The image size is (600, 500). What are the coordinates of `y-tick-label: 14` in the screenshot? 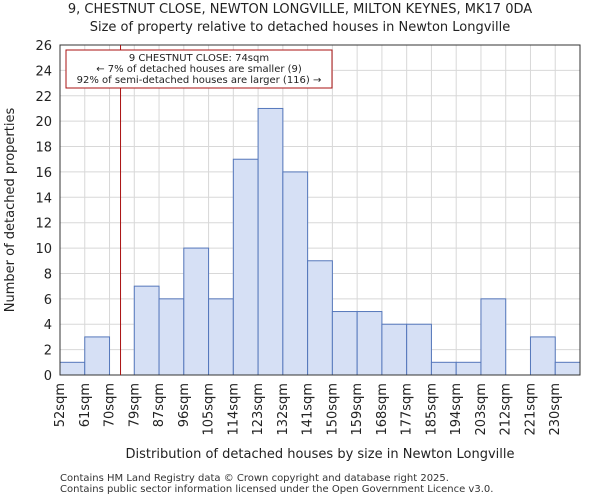 It's located at (43, 198).